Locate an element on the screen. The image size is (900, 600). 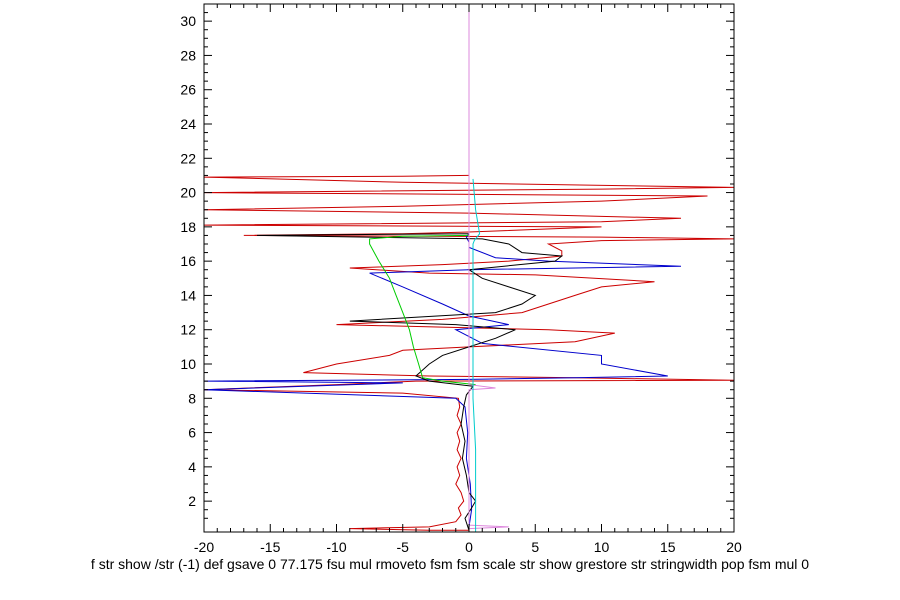
y-tick-label: 6 is located at coordinates (192, 433).